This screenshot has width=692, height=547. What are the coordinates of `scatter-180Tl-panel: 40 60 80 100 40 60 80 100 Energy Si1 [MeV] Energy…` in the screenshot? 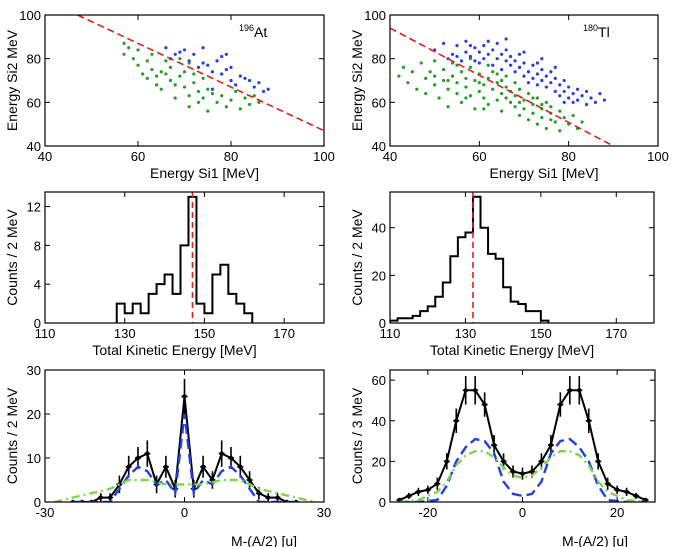 It's located at (509, 94).